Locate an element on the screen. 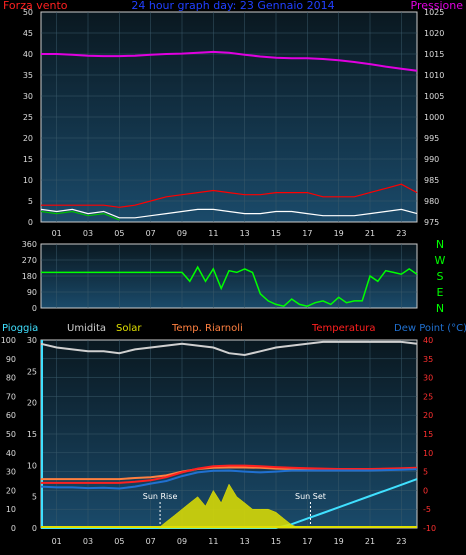 This screenshot has width=466, height=555. x-tick-label: 01 is located at coordinates (57, 541).